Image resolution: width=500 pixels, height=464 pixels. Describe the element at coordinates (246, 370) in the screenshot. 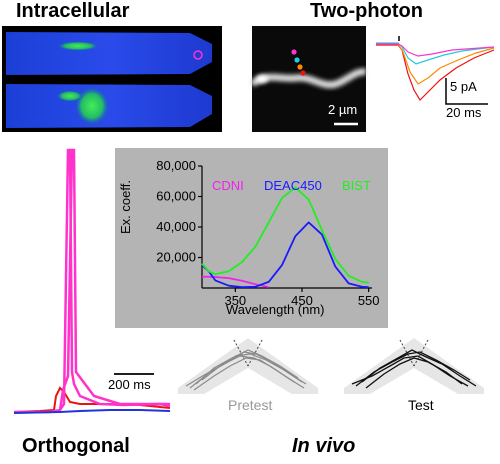

I see `pretest-paths` at that location.